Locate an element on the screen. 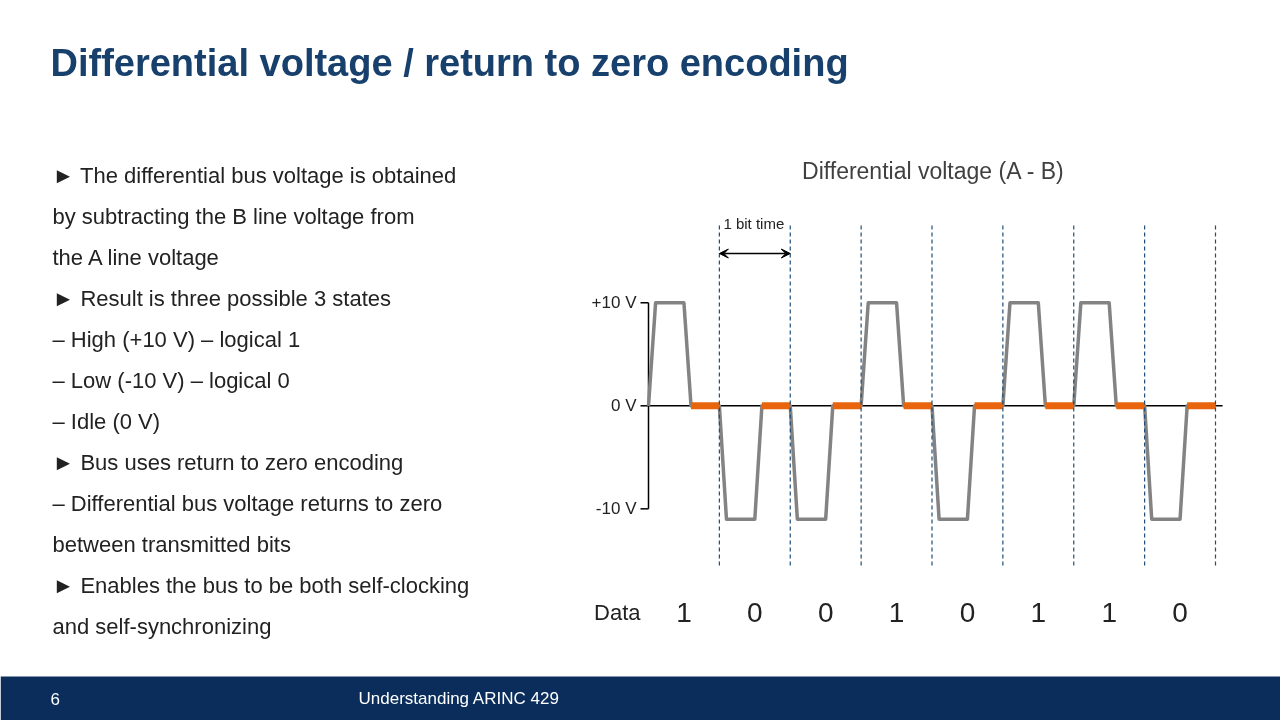  text: ► The differential bus voltage is obtained by subtracting the B line voltage from the A line voltage is located at coordinates (254, 216).